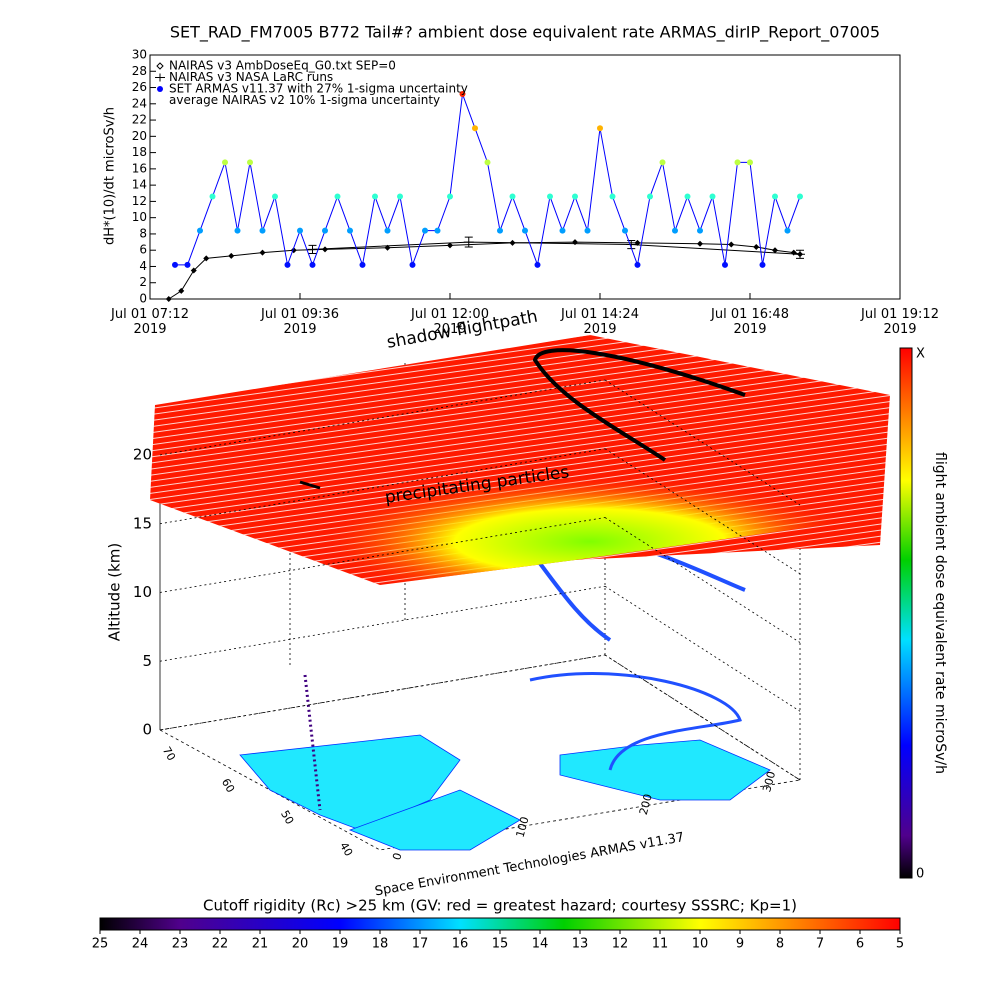 This screenshot has height=1000, width=1000. Describe the element at coordinates (700, 944) in the screenshot. I see `colorbar-tick-label: 10` at that location.